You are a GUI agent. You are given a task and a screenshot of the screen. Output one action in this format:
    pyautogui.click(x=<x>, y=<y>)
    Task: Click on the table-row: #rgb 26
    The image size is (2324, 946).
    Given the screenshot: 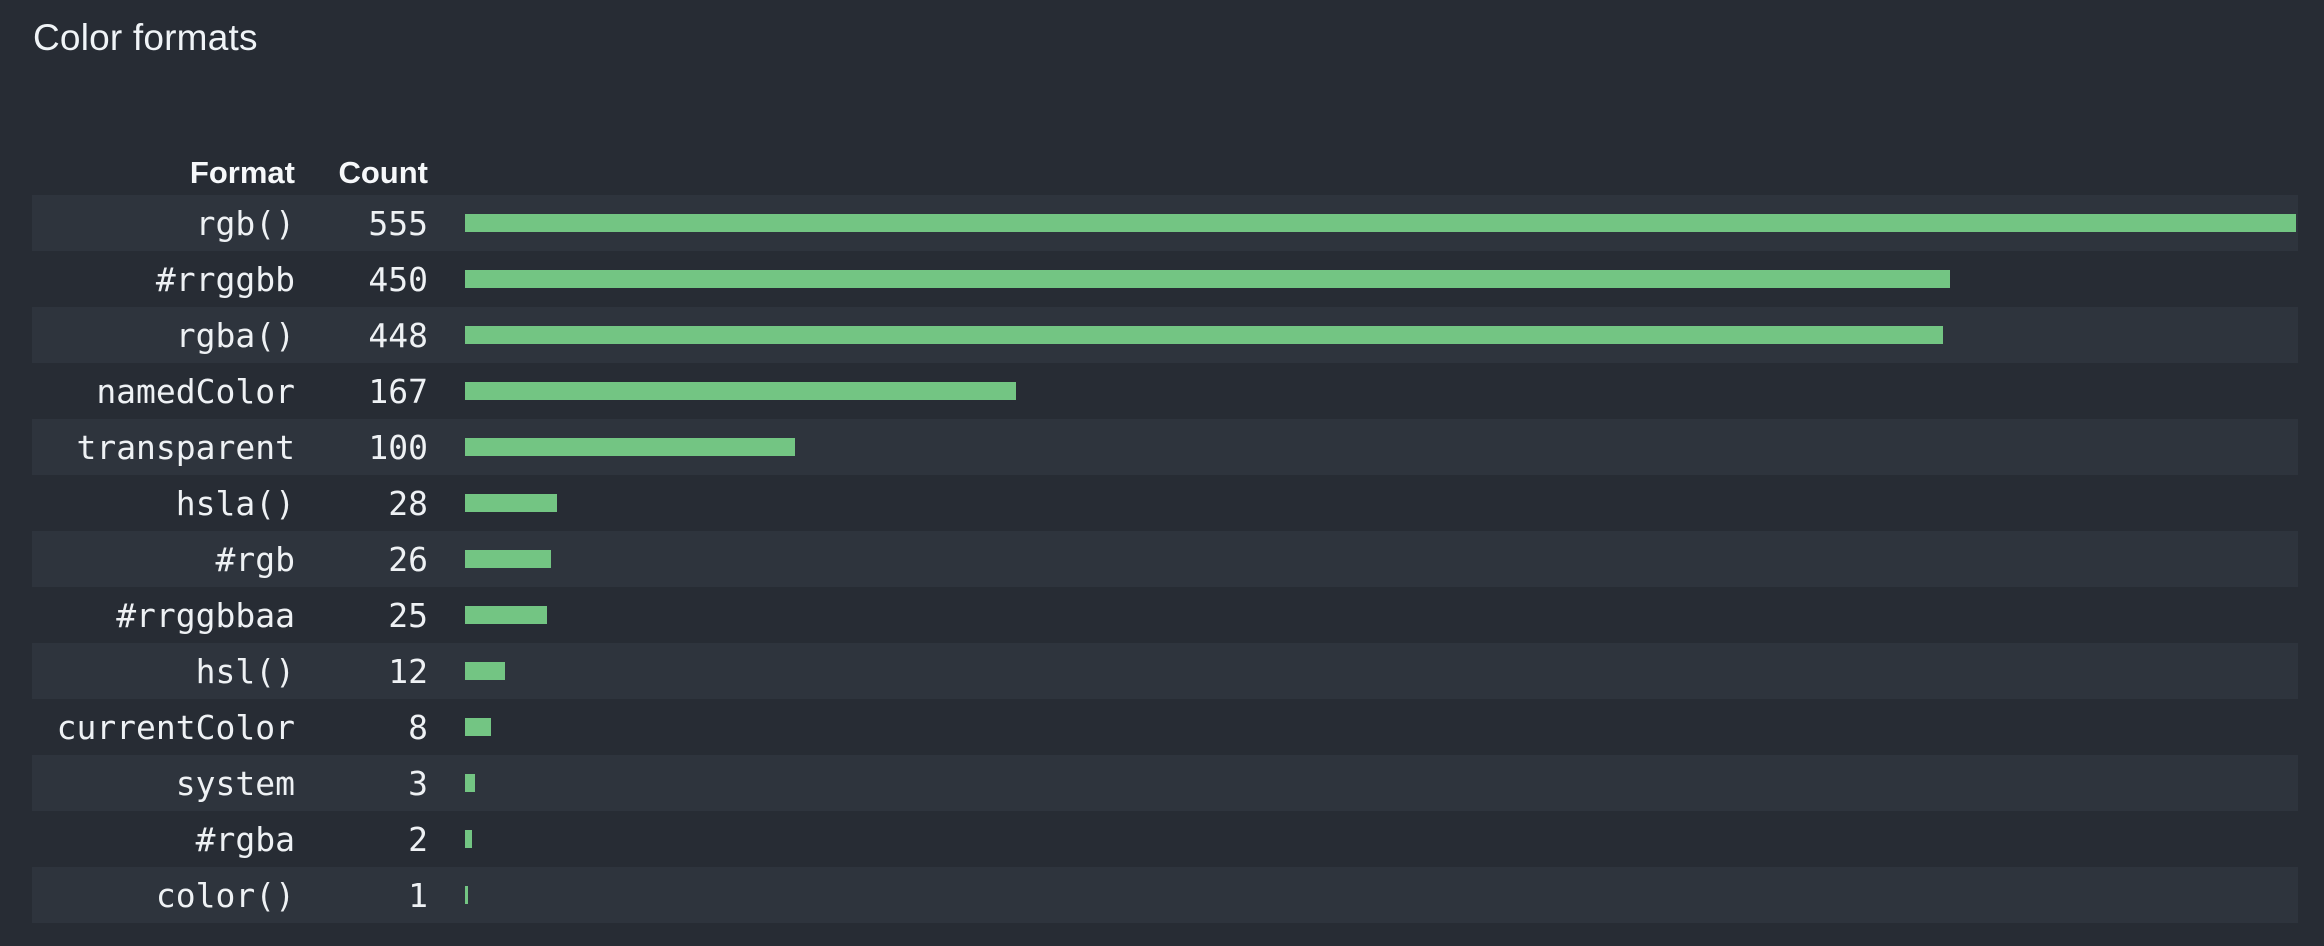 What is the action you would take?
    pyautogui.click(x=1165, y=559)
    